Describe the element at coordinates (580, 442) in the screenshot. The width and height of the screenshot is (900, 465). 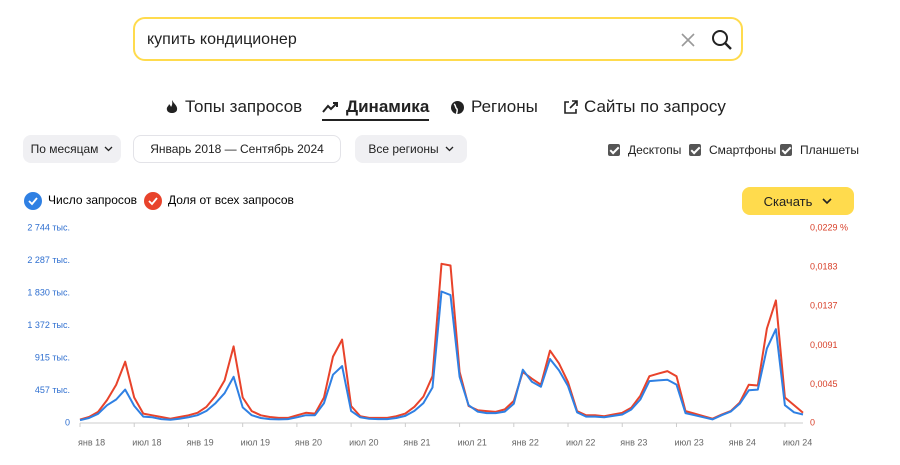
I see `x-tick-label: июл 22` at that location.